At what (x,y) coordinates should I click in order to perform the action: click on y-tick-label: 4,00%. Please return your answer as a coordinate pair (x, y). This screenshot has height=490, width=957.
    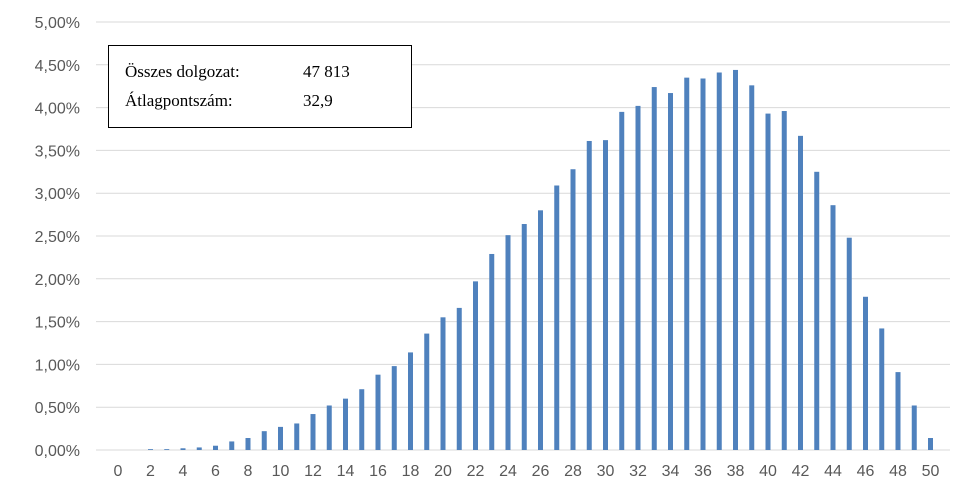
    Looking at the image, I should click on (57, 109).